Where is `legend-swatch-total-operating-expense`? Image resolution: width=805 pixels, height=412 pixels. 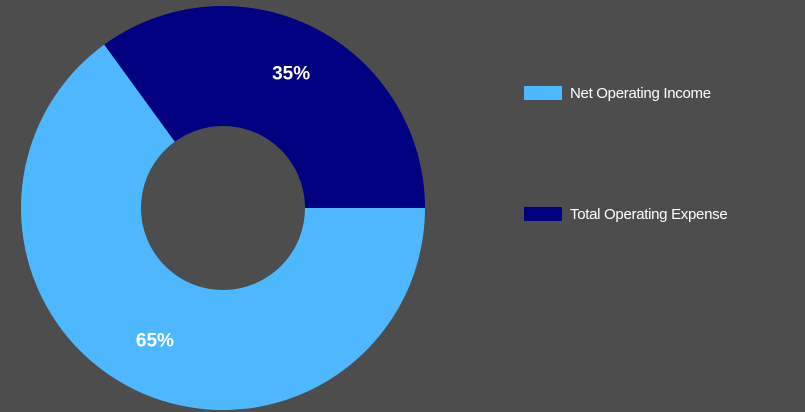
legend-swatch-total-operating-expense is located at coordinates (543, 214).